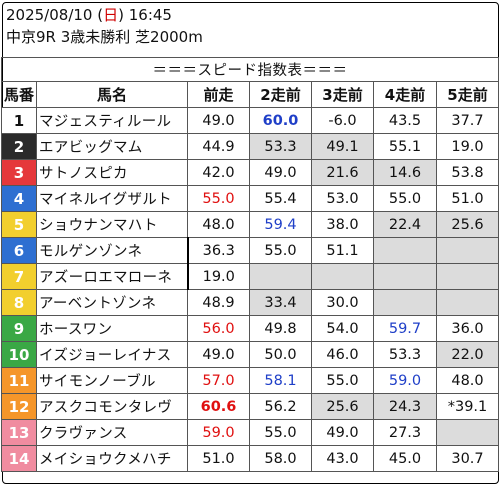 The width and height of the screenshot is (503, 488). I want to click on column-header: 4走前, so click(405, 94).